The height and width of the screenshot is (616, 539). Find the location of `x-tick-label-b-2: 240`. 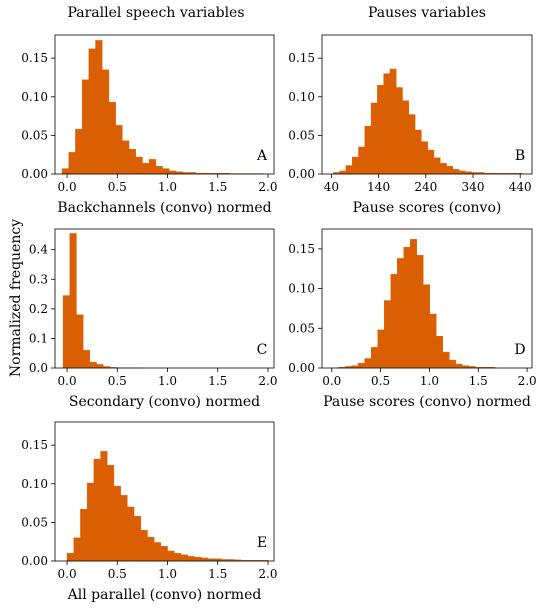

x-tick-label-b-2: 240 is located at coordinates (425, 187).